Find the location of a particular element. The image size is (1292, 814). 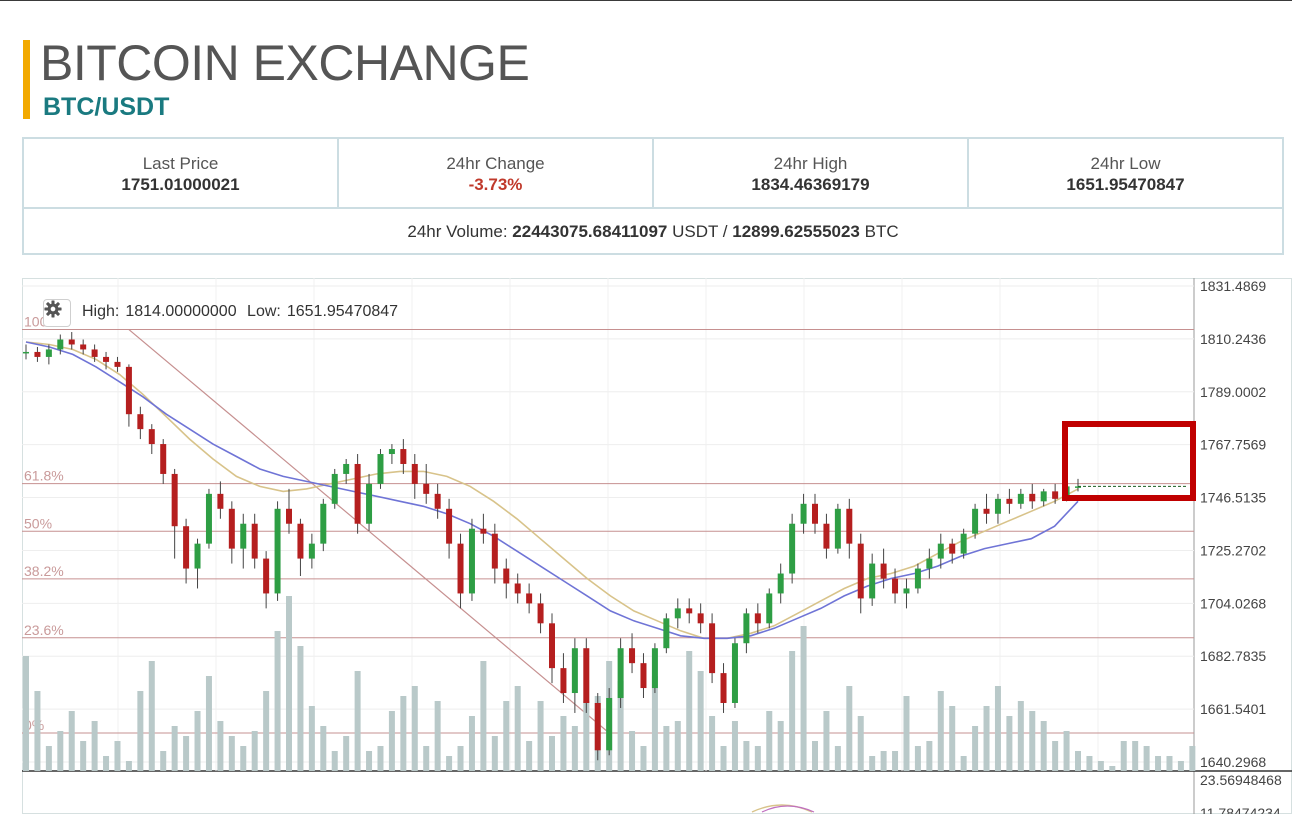

volume-tick-label: 11.78474234 is located at coordinates (1240, 809).